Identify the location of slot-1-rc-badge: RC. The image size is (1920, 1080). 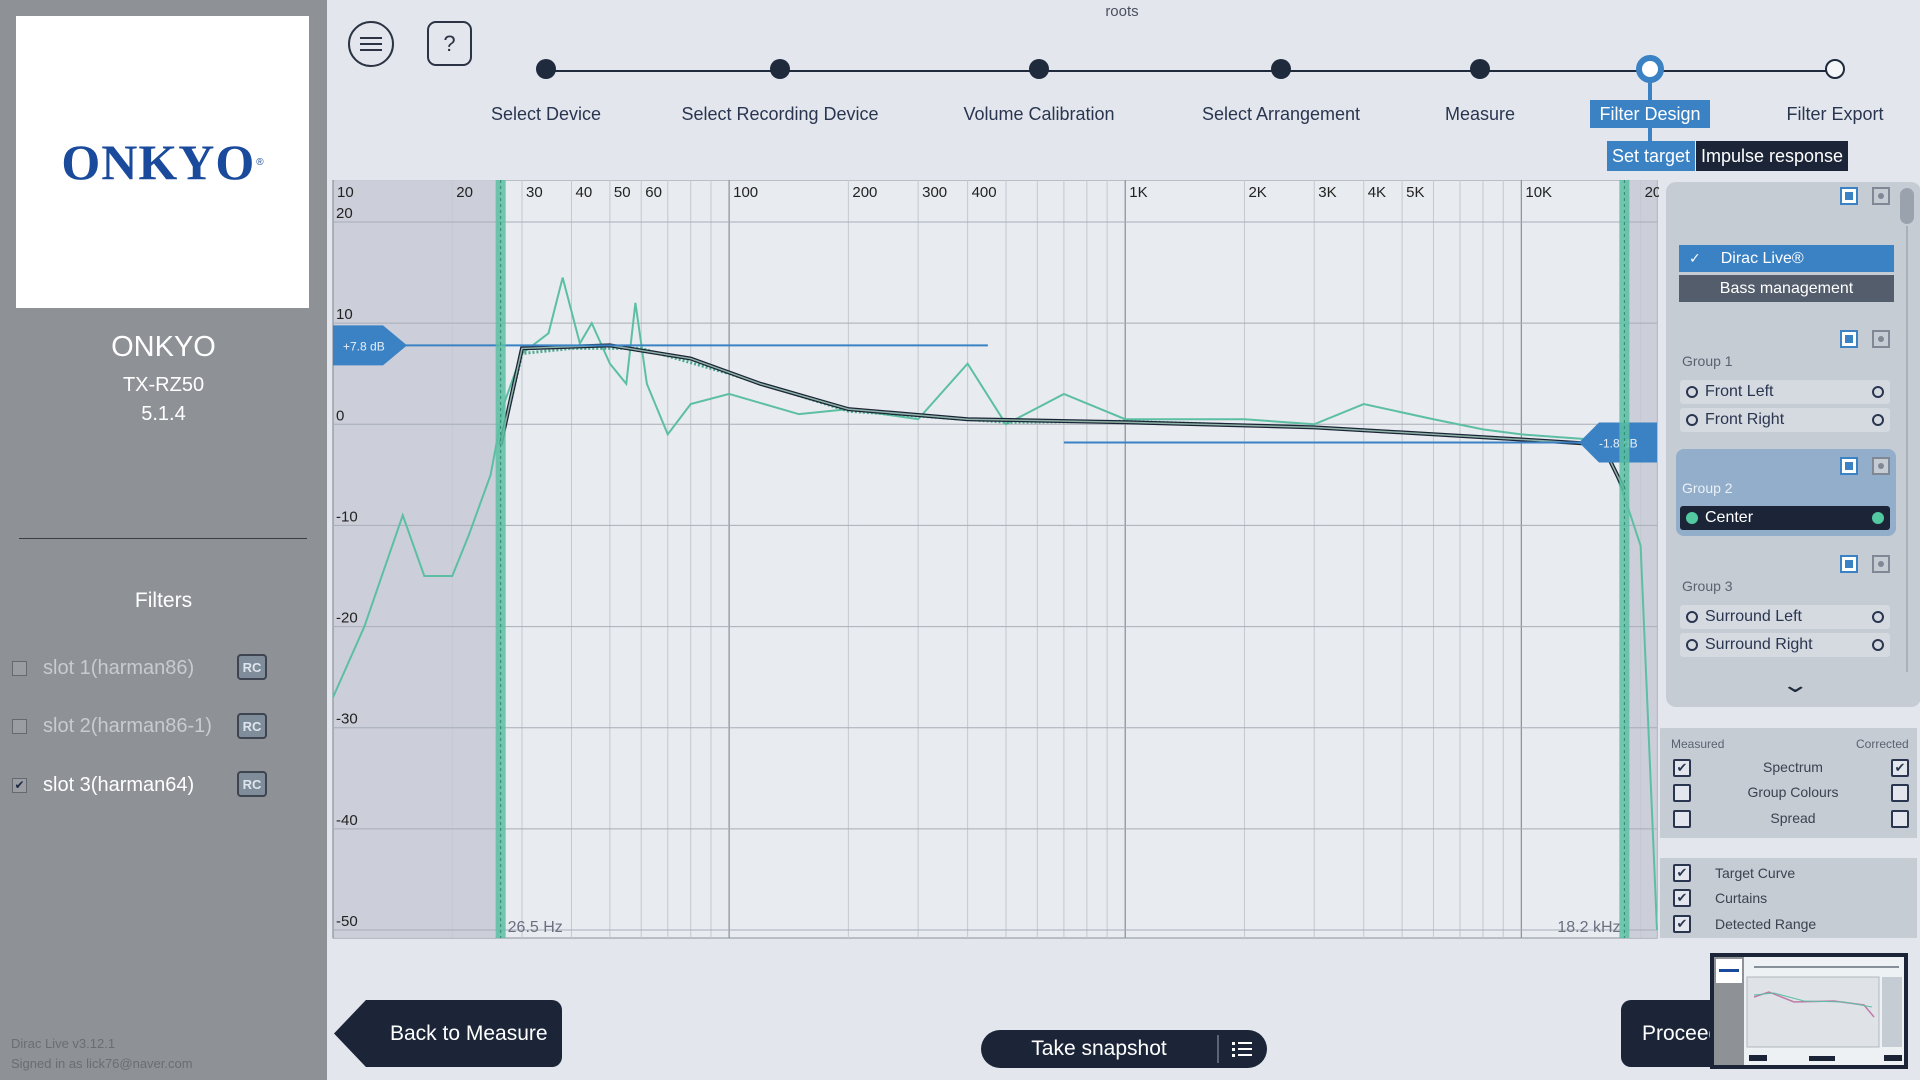
(252, 667).